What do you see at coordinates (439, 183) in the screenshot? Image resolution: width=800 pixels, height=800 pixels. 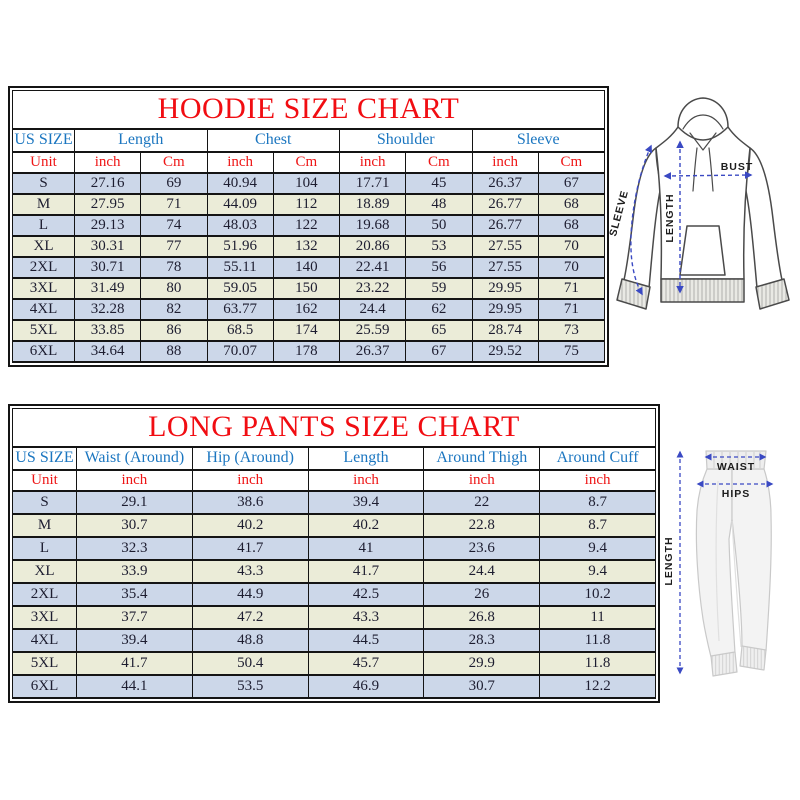 I see `measurement-cell: 45` at bounding box center [439, 183].